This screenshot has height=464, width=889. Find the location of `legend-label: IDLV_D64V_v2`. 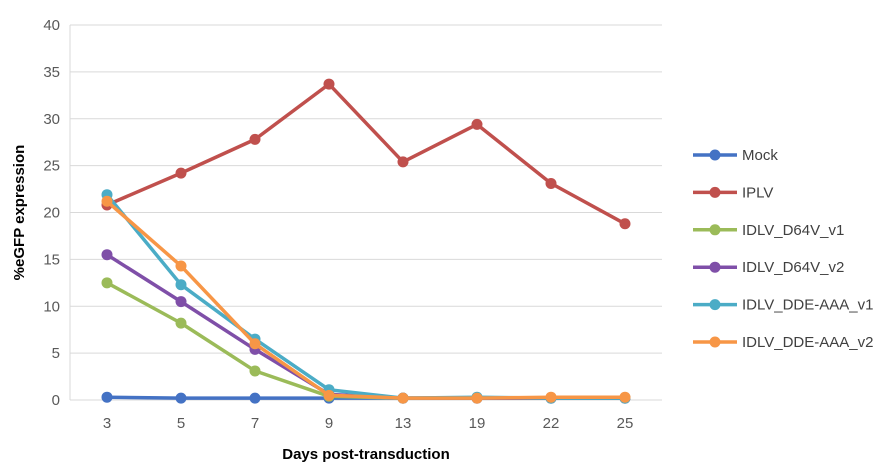

legend-label: IDLV_D64V_v2 is located at coordinates (793, 267).